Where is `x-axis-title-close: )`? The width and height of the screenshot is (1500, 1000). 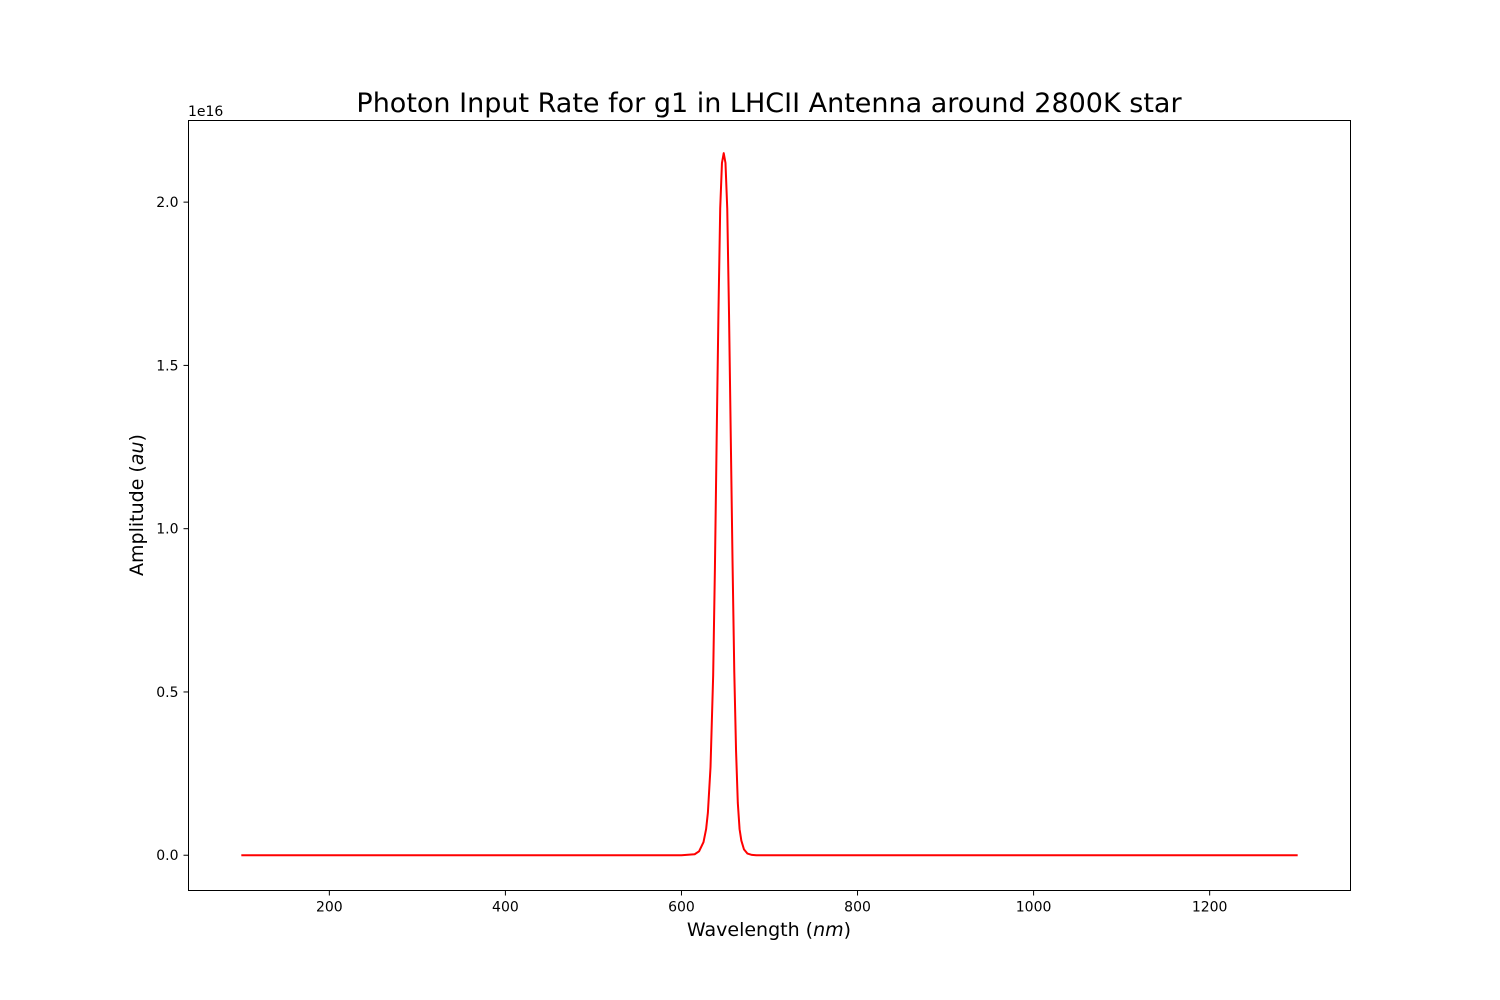 x-axis-title-close: ) is located at coordinates (847, 930).